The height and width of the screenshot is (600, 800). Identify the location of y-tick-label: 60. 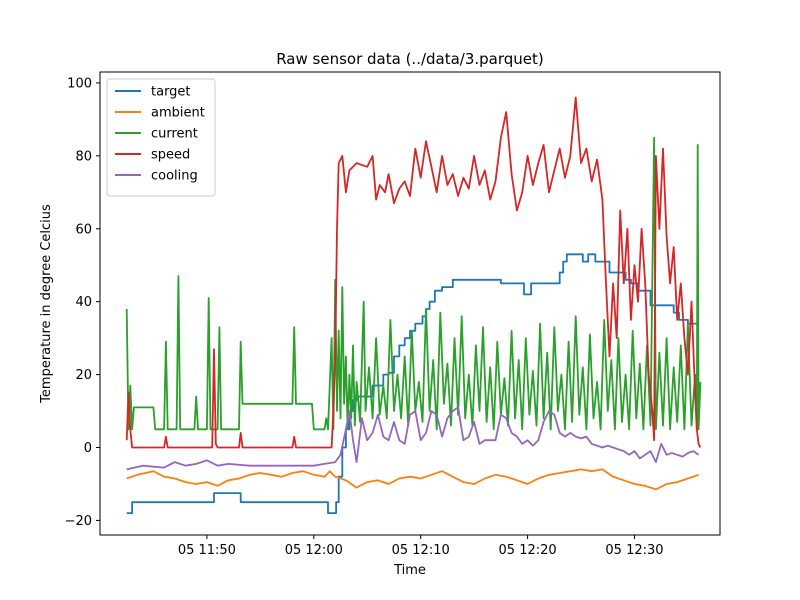
(83, 229).